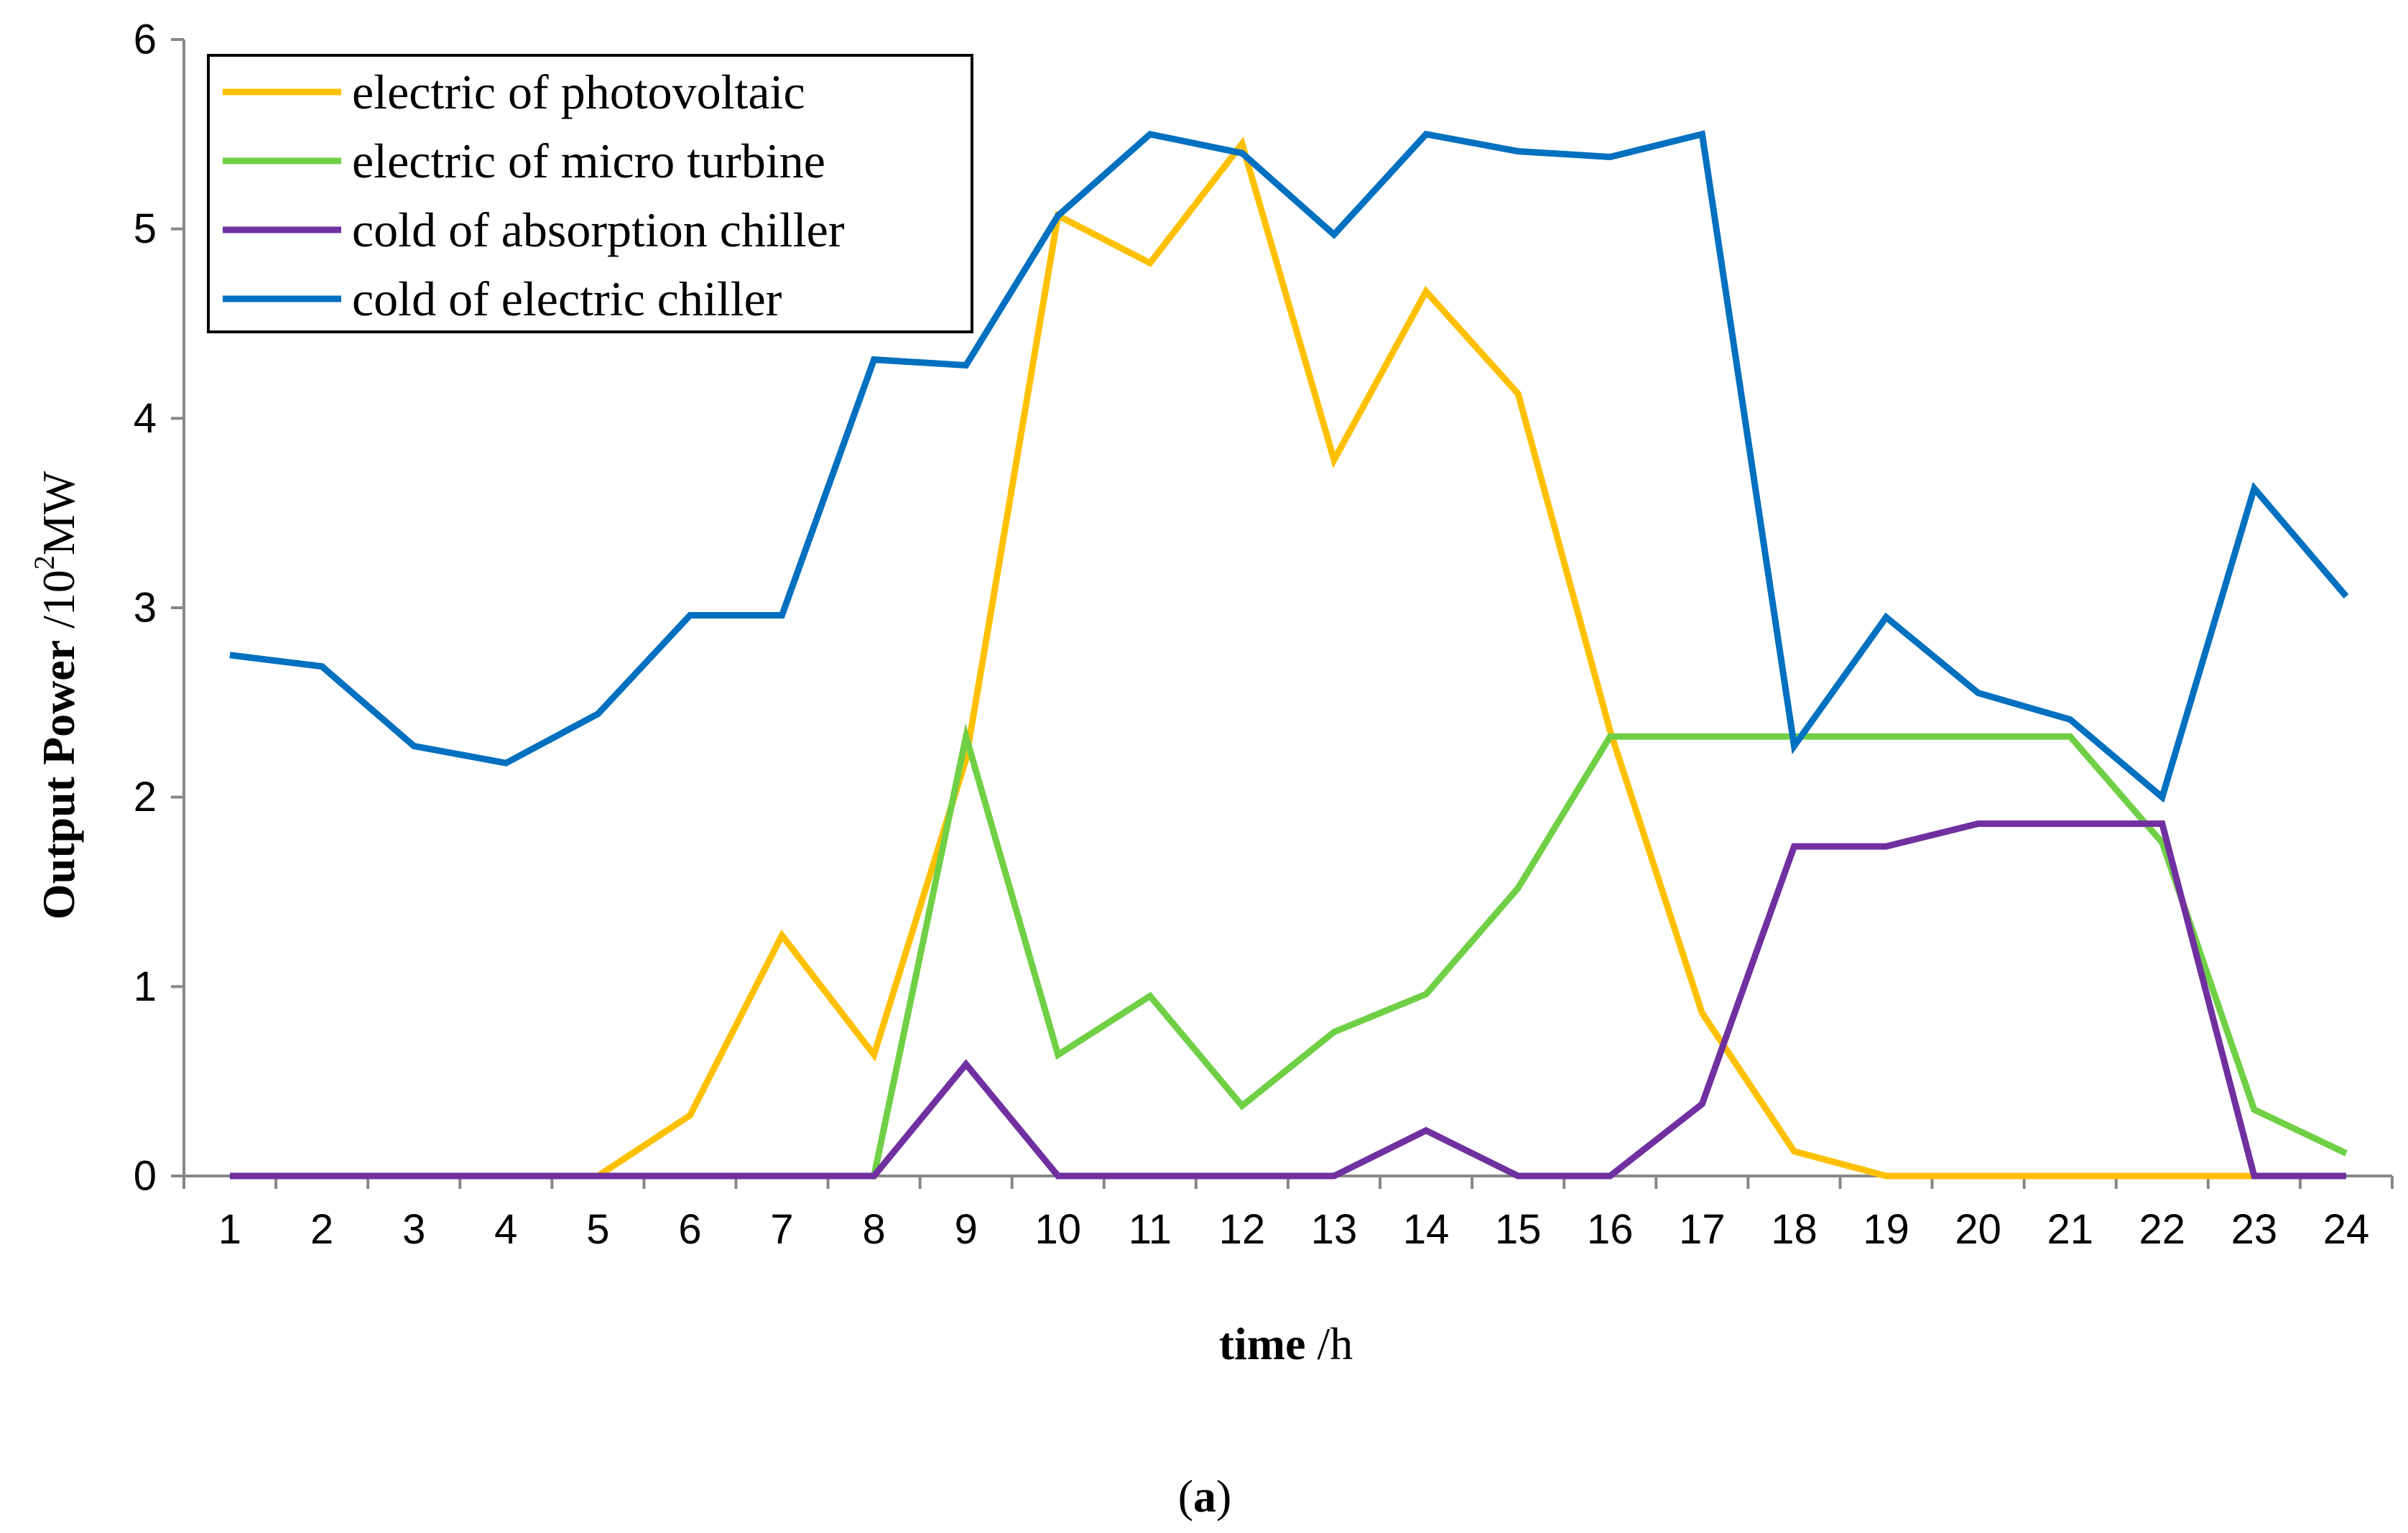 The height and width of the screenshot is (1533, 2408). I want to click on x-tick-label: 5, so click(597, 1229).